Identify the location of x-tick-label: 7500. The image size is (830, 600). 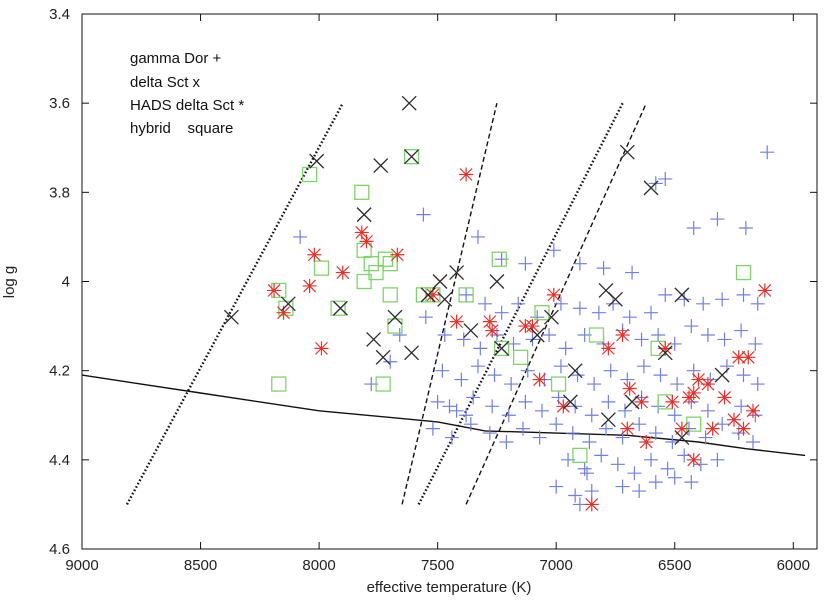
(437, 565).